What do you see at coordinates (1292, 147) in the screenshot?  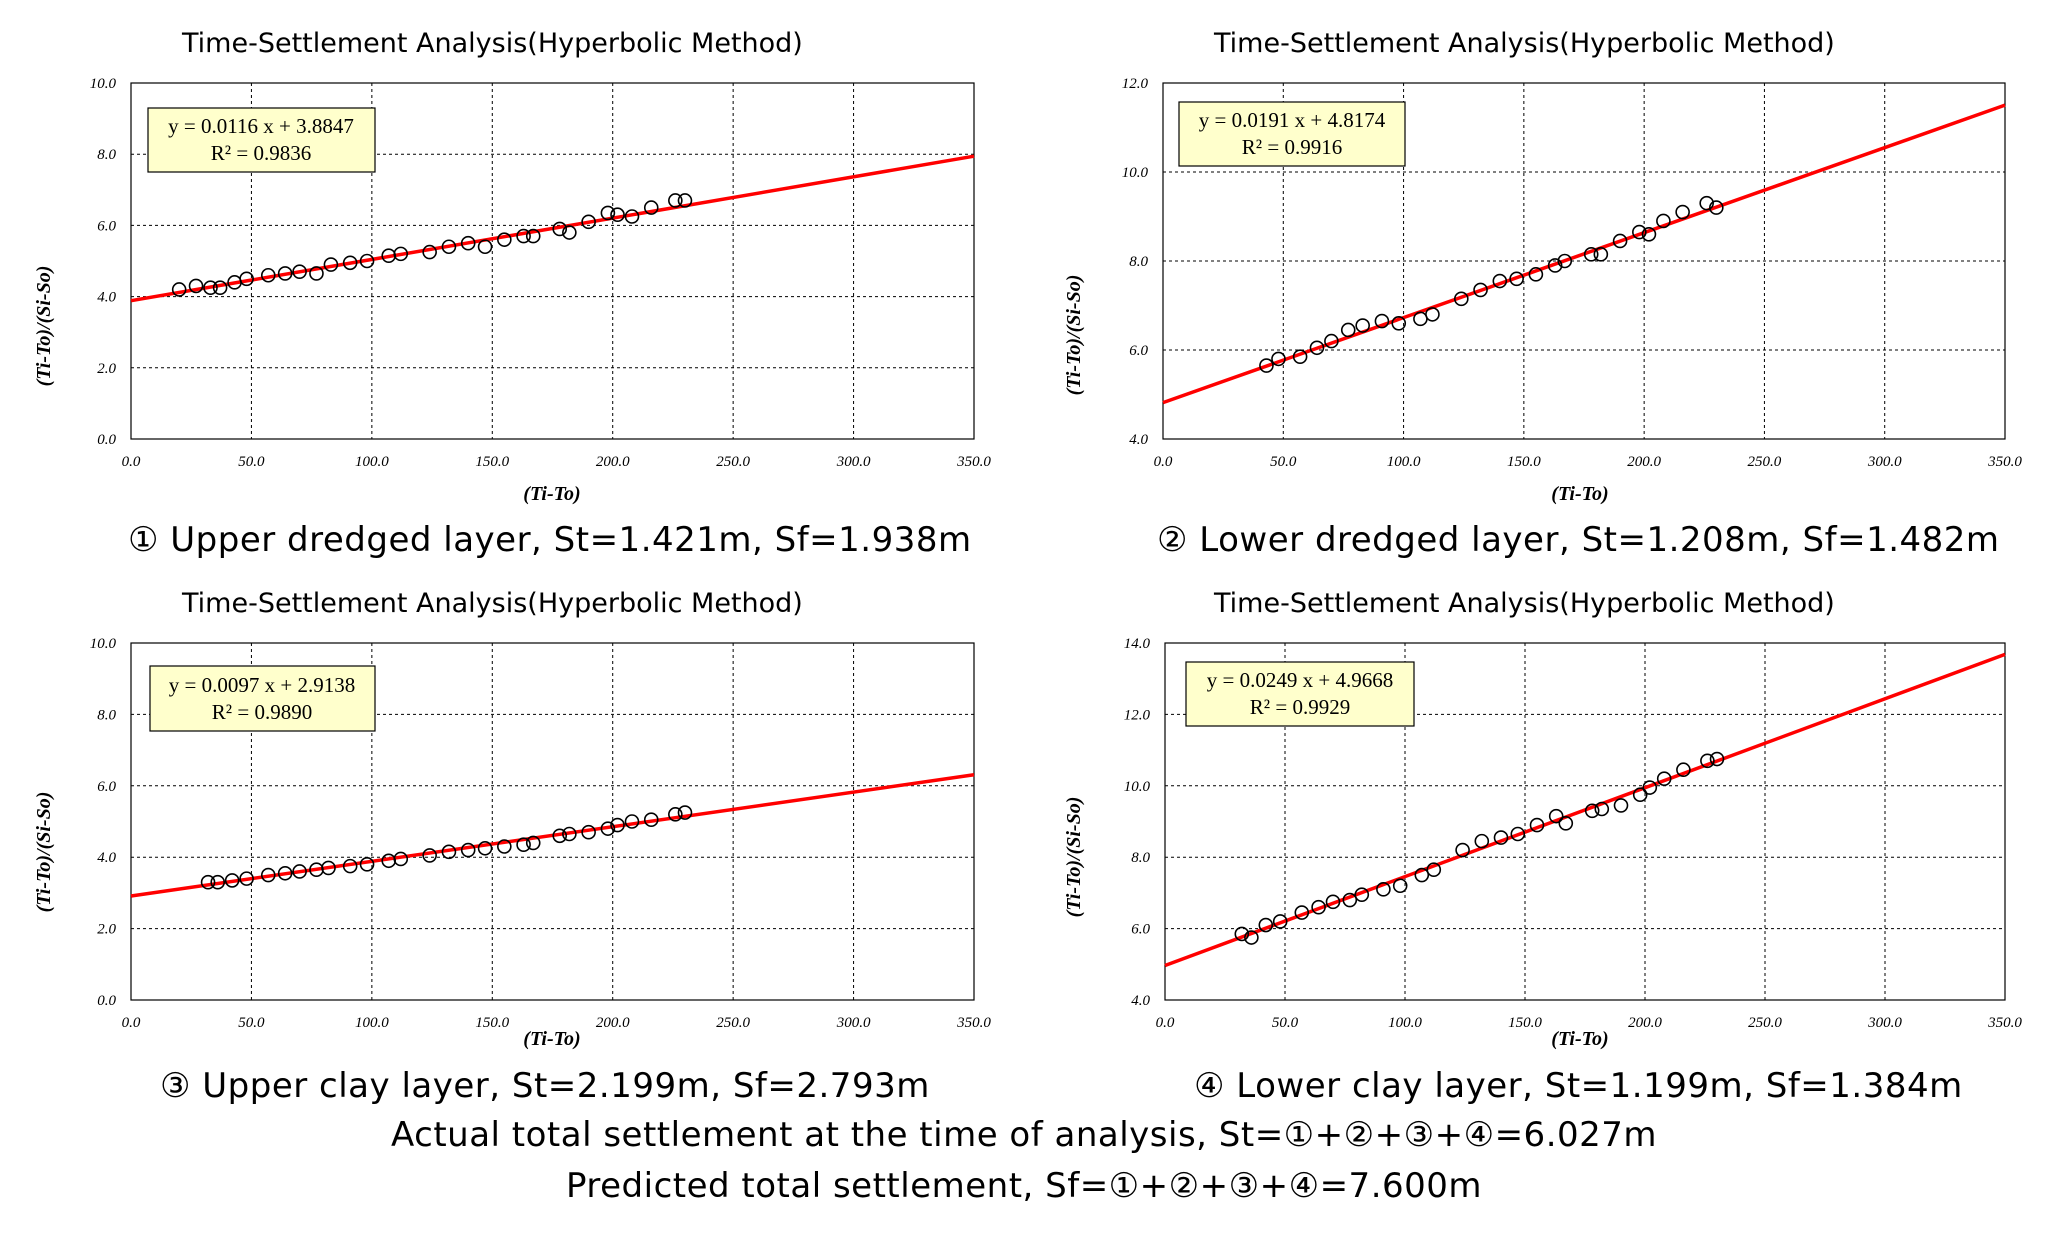 I see `r-squared-text: R² = 0.9916` at bounding box center [1292, 147].